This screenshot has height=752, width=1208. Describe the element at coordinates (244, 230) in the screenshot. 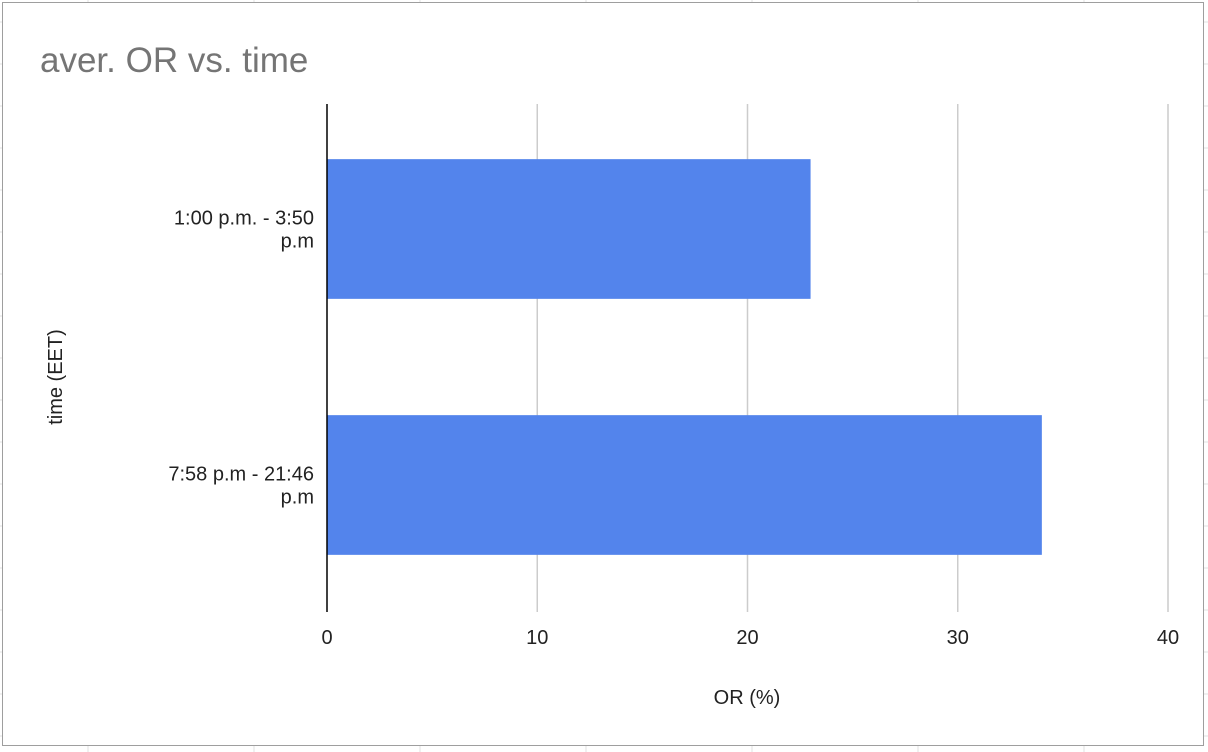

I see `y-tick-label: 1:00 p.m. - 3:50 p.m` at that location.